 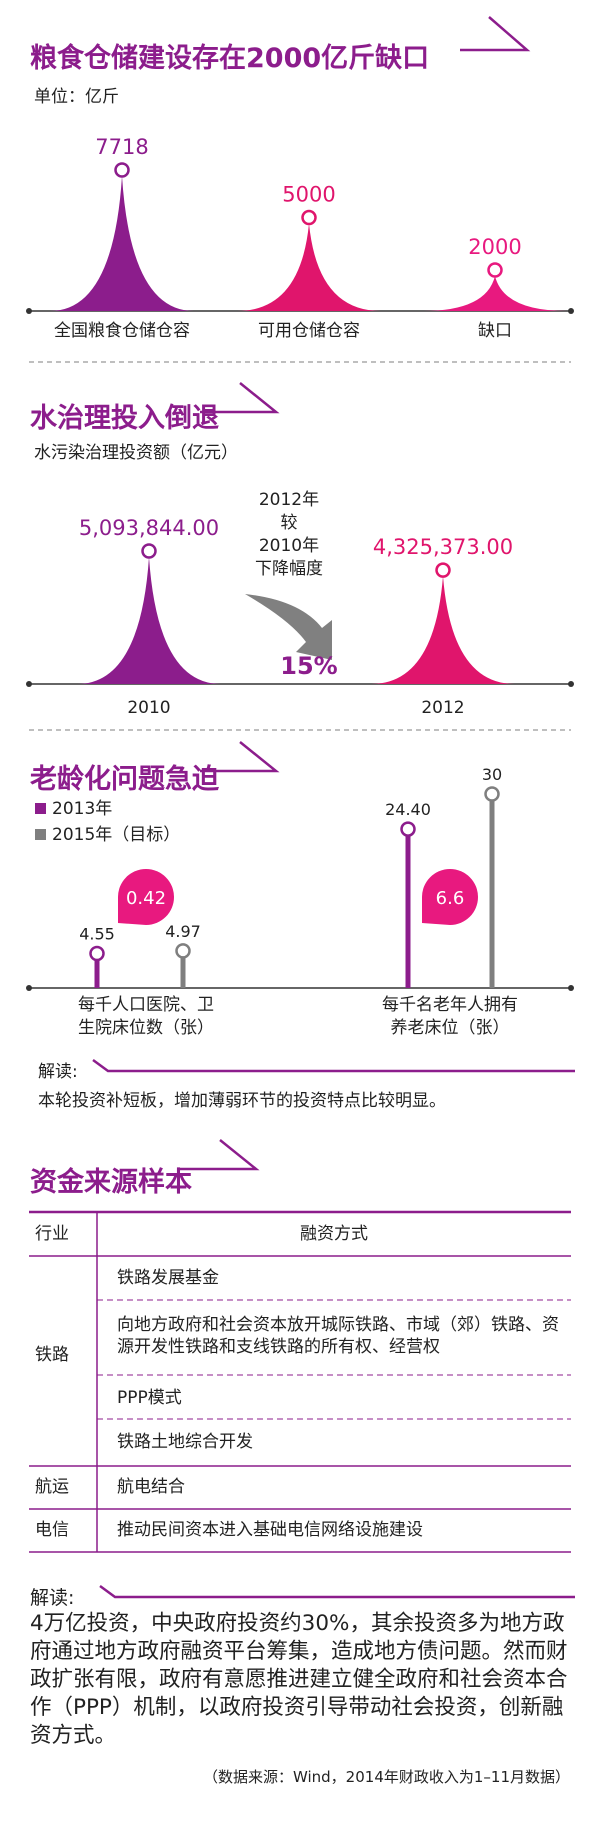 I want to click on value-label: 5000, so click(x=308, y=195).